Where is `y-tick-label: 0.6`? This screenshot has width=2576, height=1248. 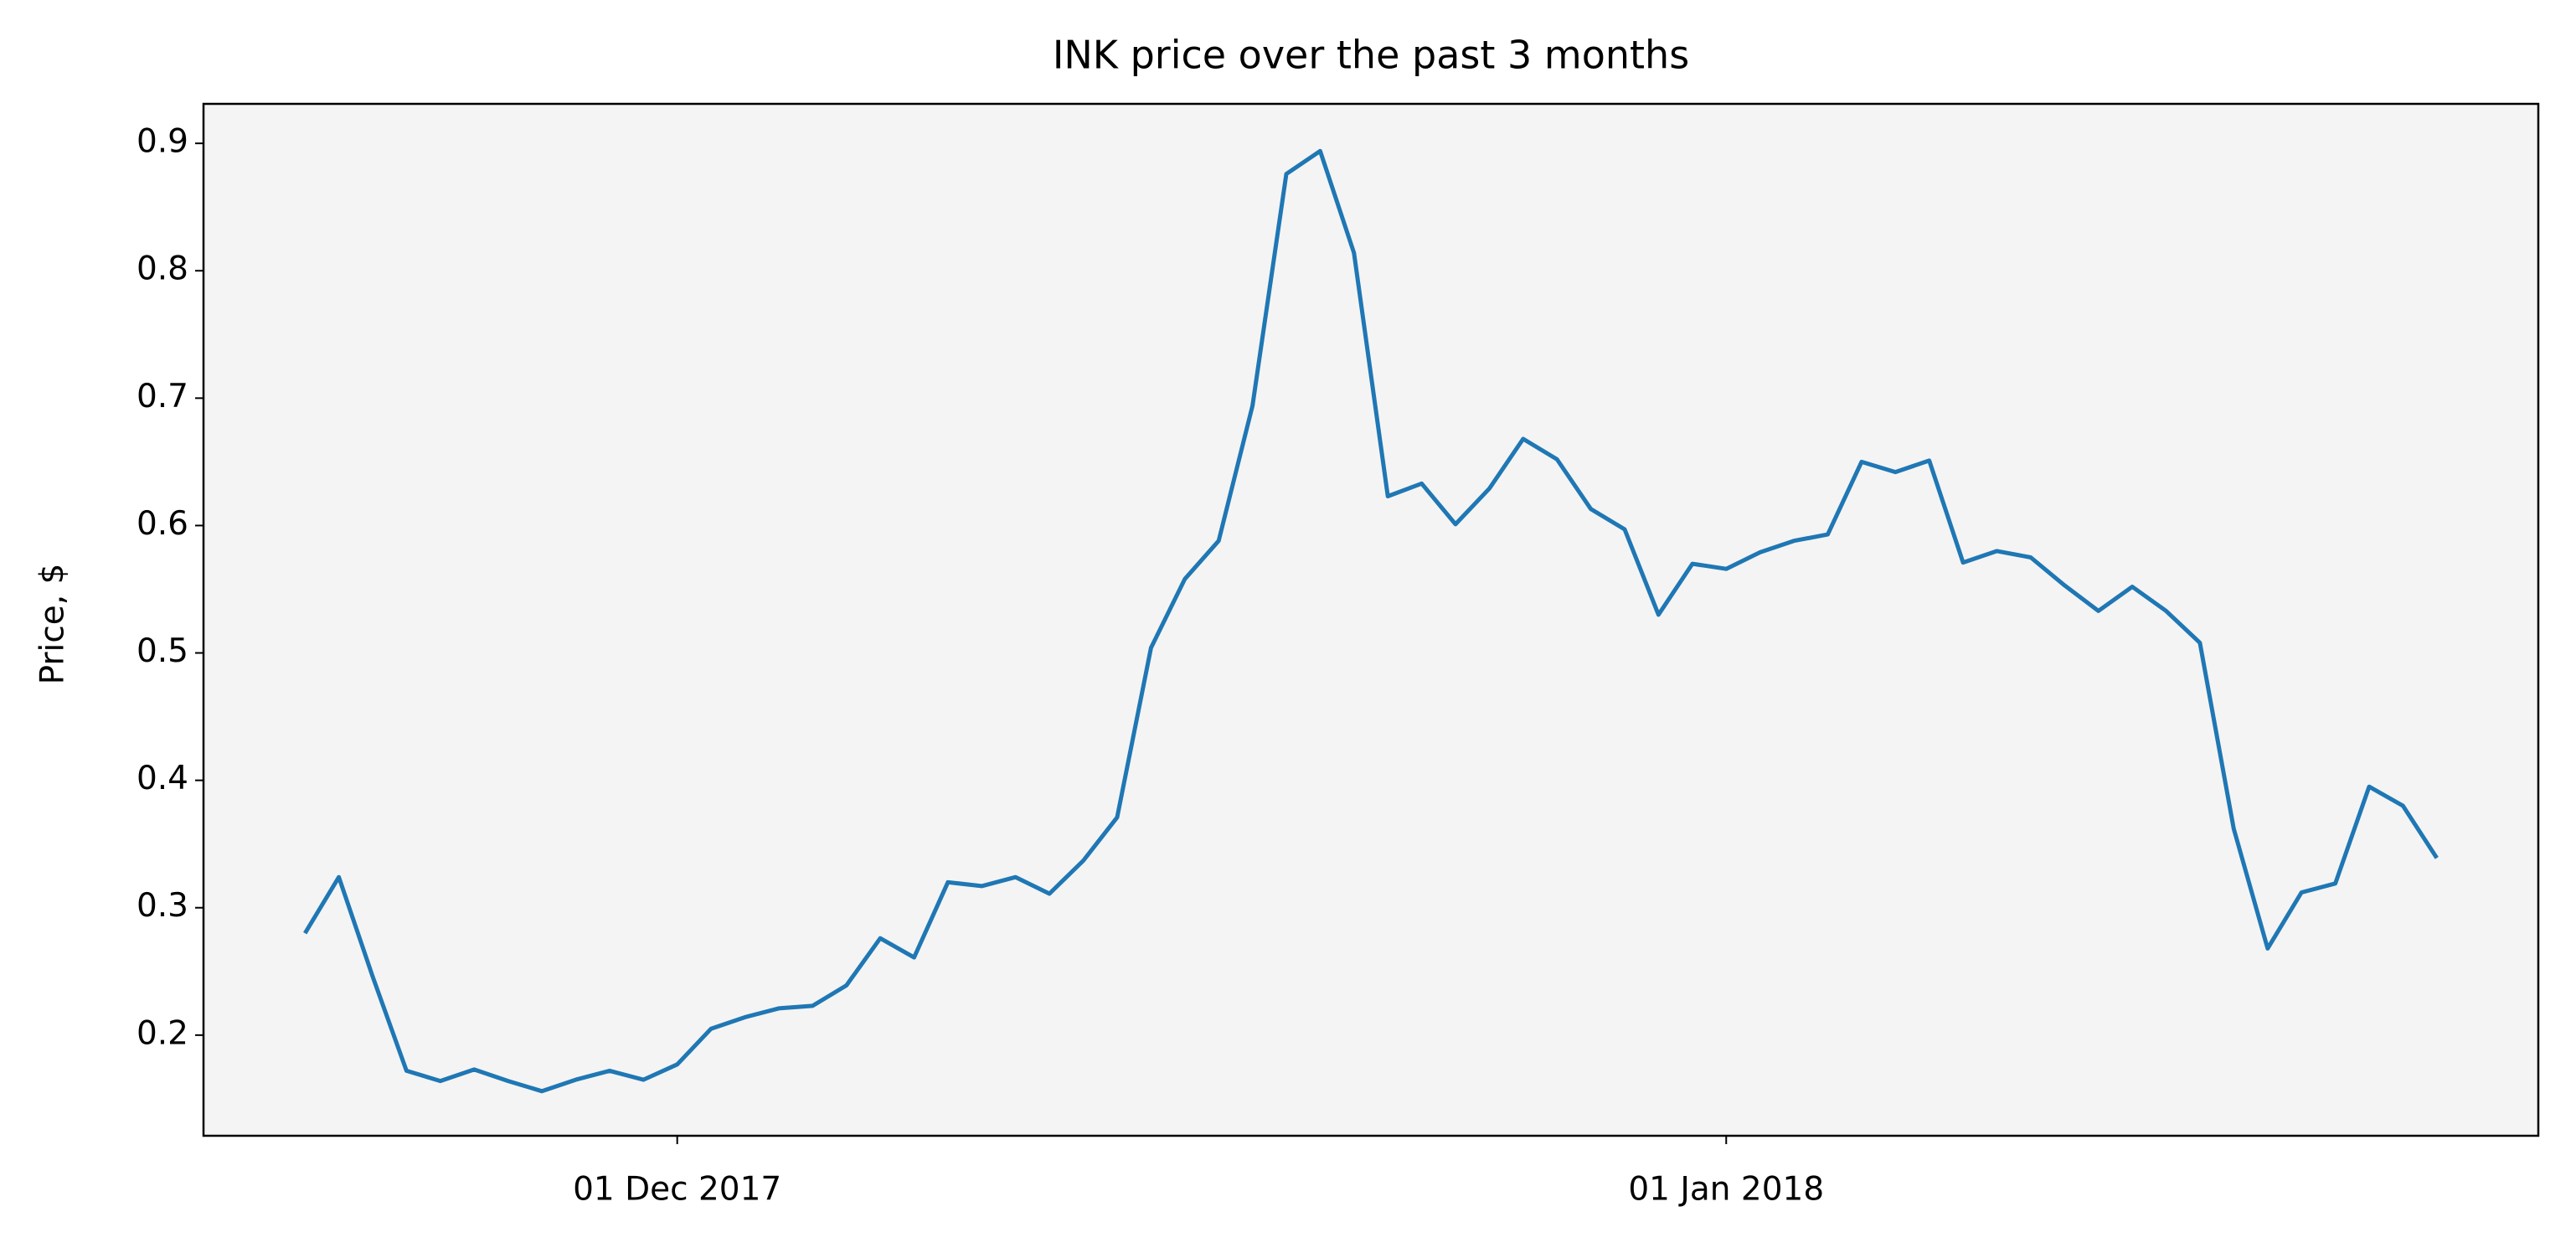
y-tick-label: 0.6 is located at coordinates (162, 524).